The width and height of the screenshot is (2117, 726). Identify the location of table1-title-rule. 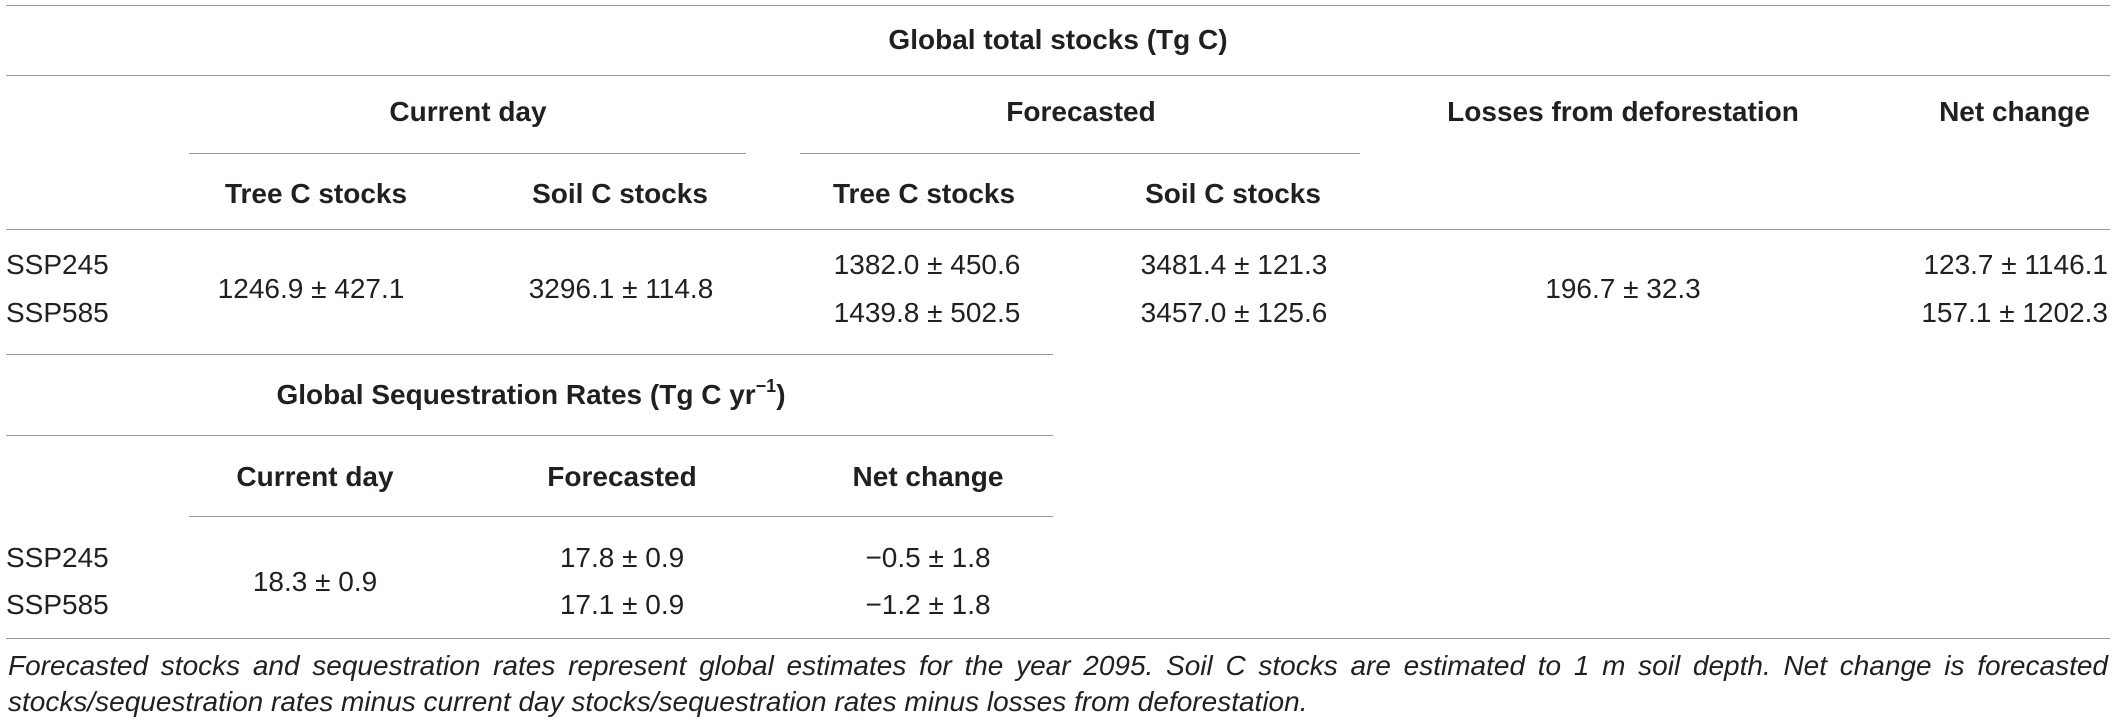
(1058, 75).